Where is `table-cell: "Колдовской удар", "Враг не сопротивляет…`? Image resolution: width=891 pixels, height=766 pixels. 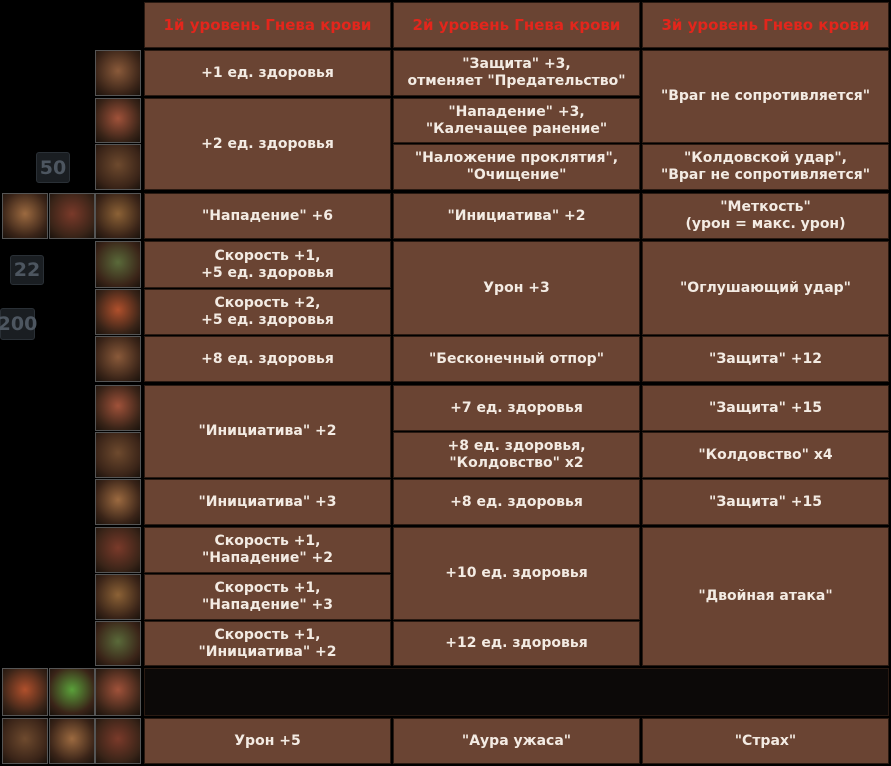 table-cell: "Колдовской удар", "Враг не сопротивляет… is located at coordinates (765, 167).